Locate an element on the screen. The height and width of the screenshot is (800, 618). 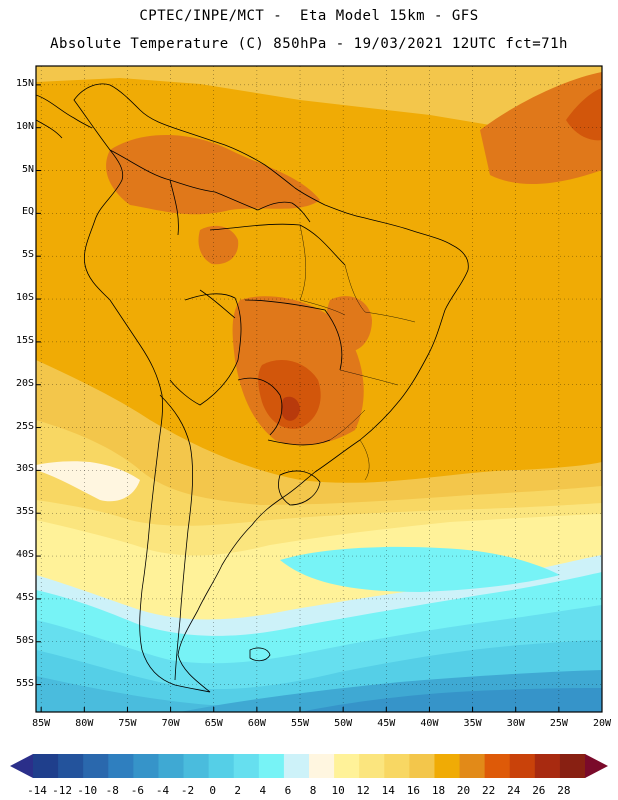
border-andes is located at coordinates (176, 537).